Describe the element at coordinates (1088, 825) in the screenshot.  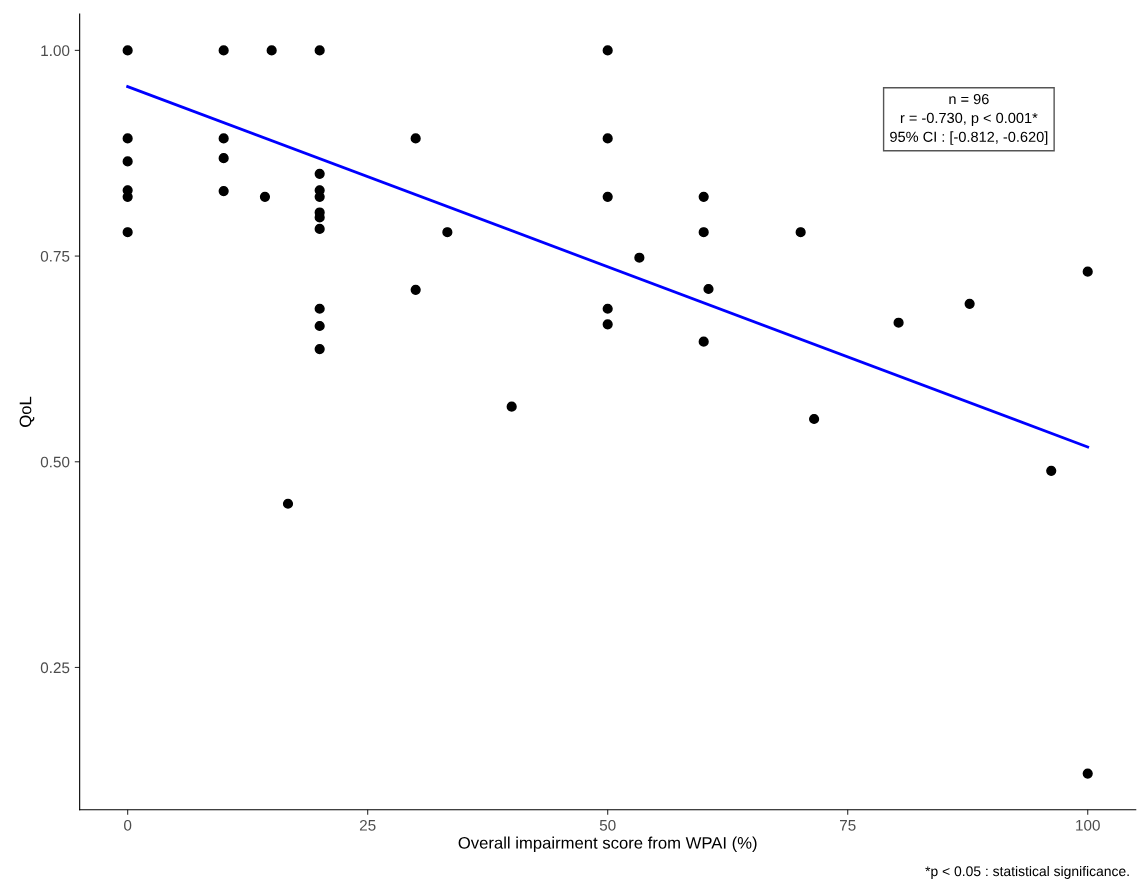
I see `x-tick-label: 100` at that location.